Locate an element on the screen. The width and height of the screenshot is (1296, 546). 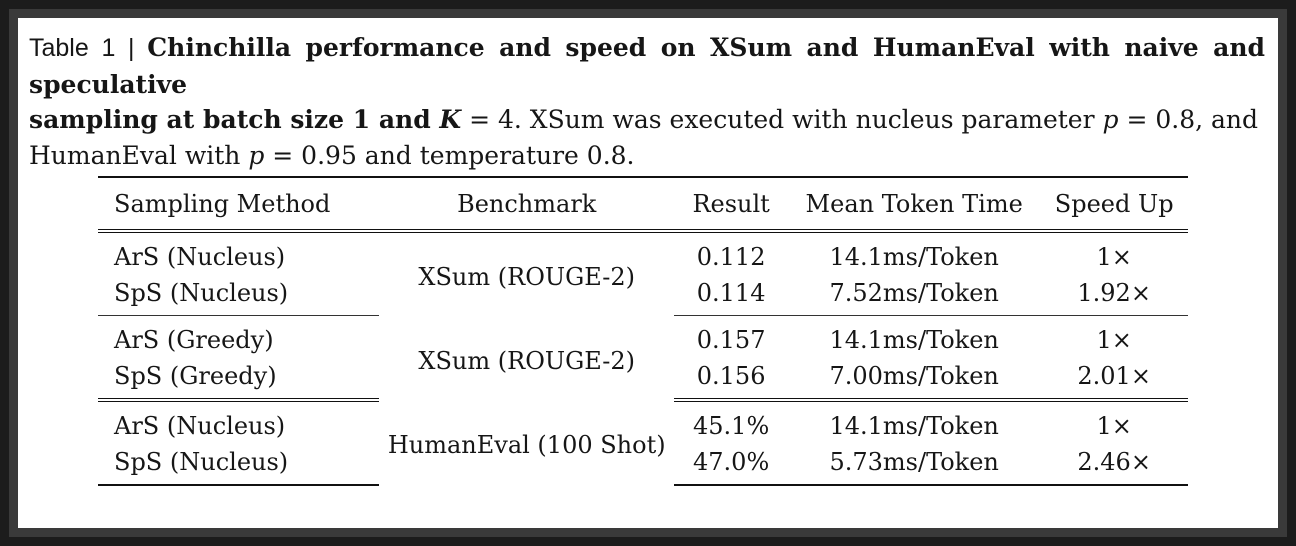
cell-mean-token-time: 5.73ms/Token is located at coordinates (914, 465).